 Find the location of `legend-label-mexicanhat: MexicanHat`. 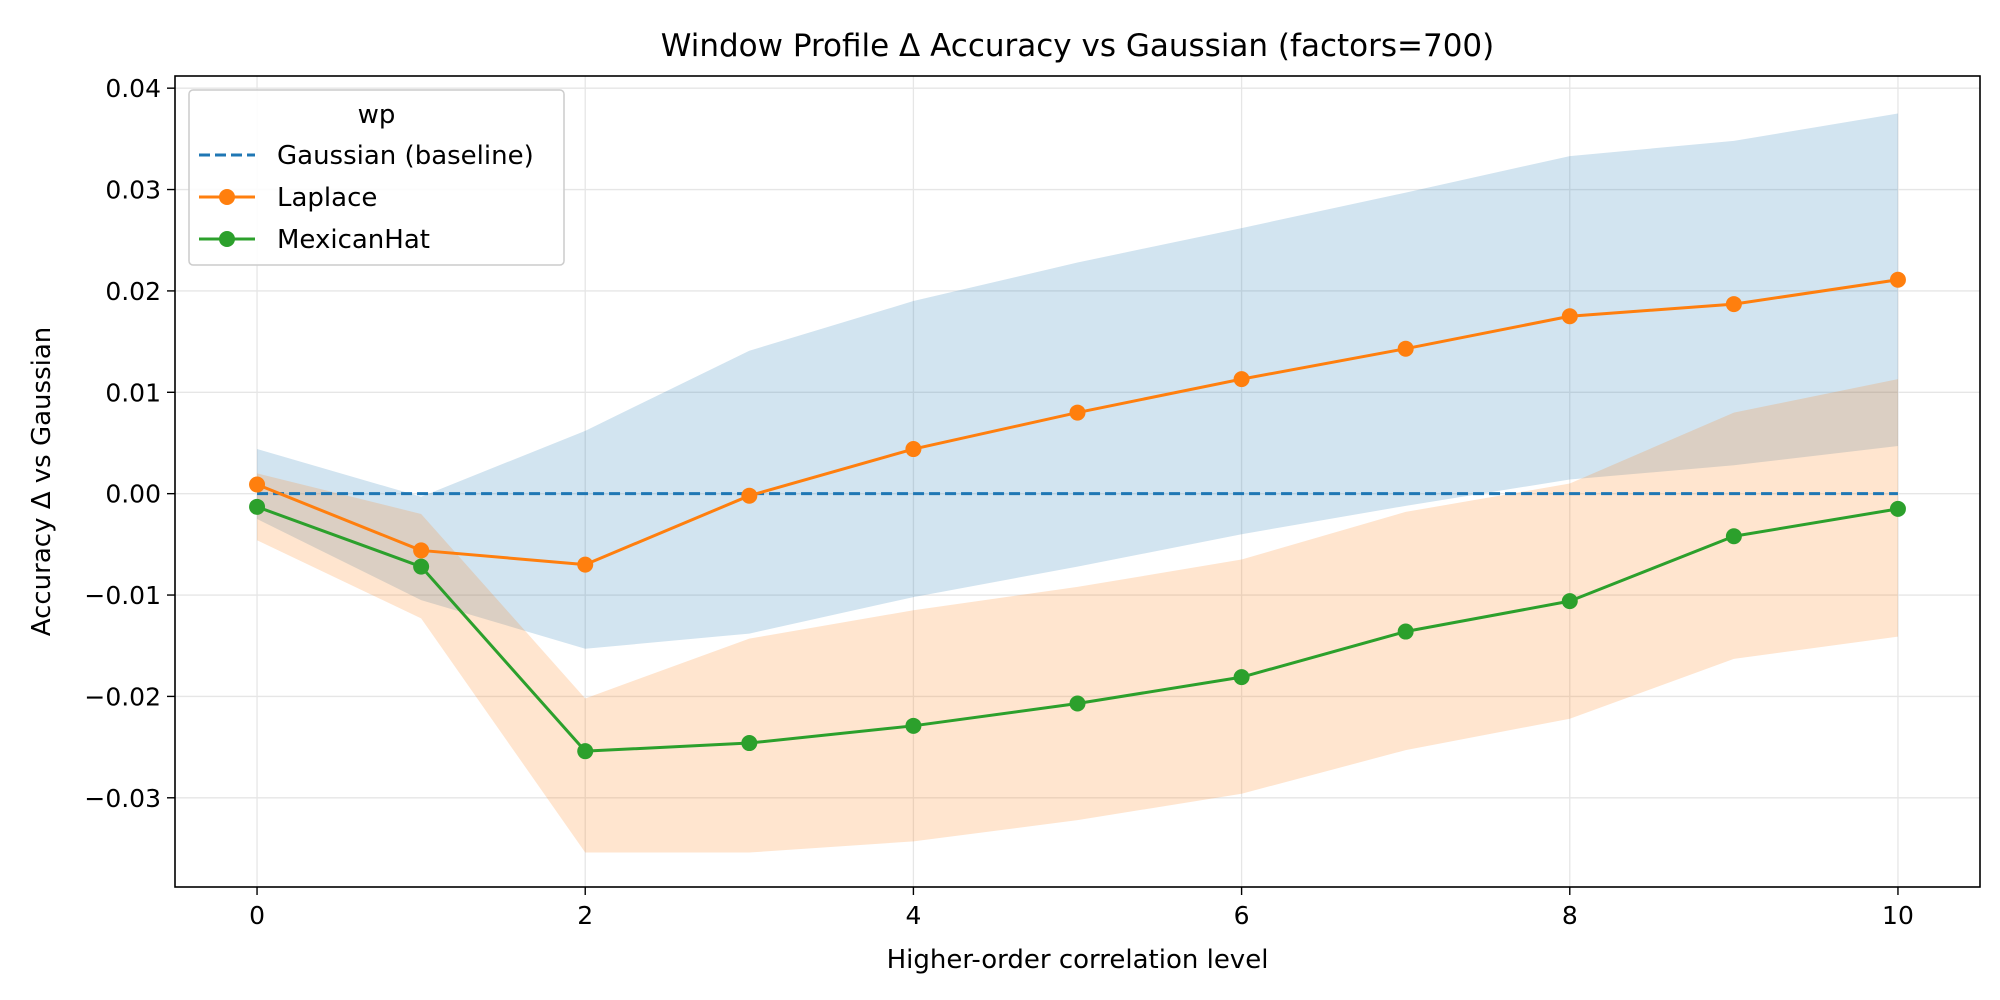

legend-label-mexicanhat: MexicanHat is located at coordinates (353, 240).